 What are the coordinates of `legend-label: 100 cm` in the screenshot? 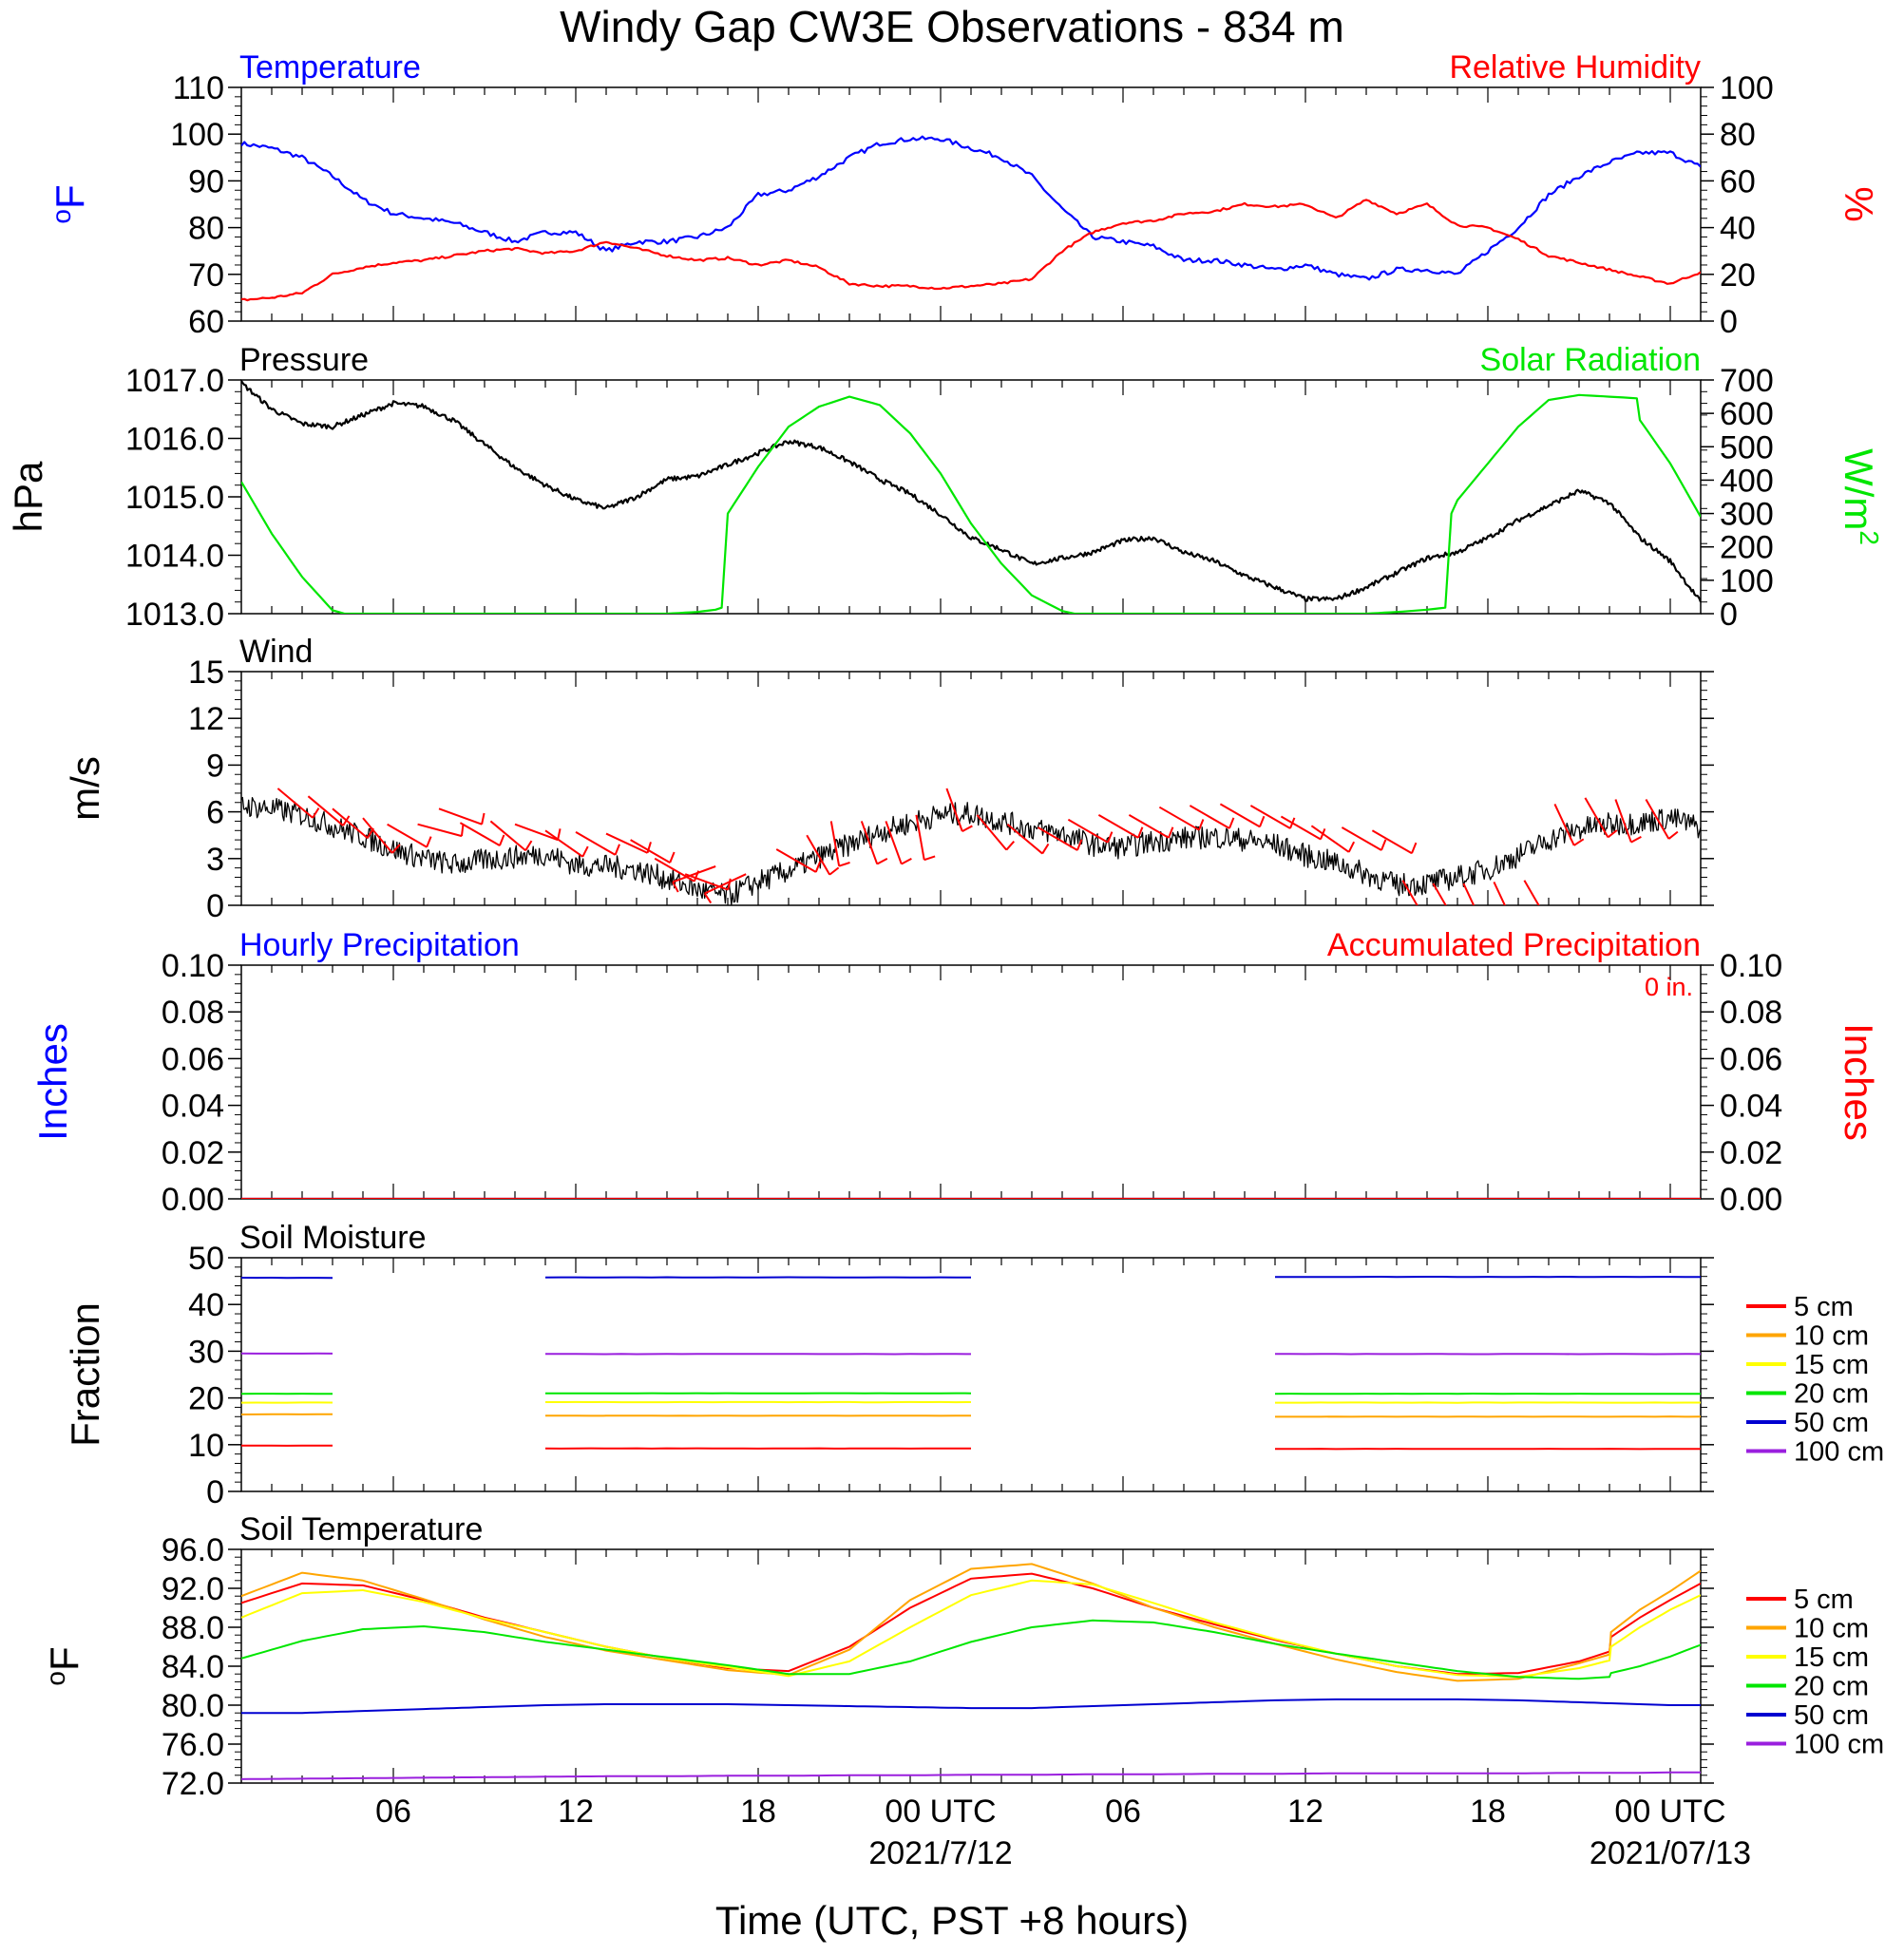 It's located at (1839, 1452).